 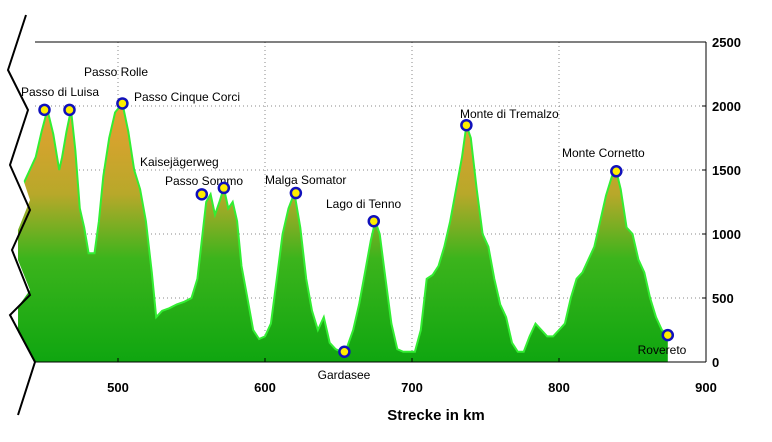 What do you see at coordinates (204, 181) in the screenshot?
I see `peak-label-4: Passo Sommo` at bounding box center [204, 181].